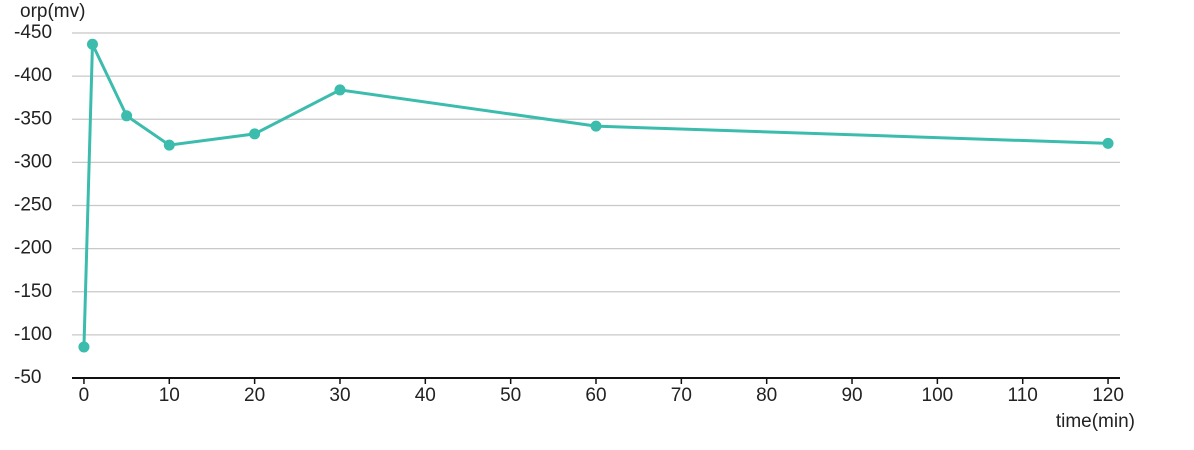 The height and width of the screenshot is (450, 1194). Describe the element at coordinates (938, 395) in the screenshot. I see `x-tick-label: 100` at that location.